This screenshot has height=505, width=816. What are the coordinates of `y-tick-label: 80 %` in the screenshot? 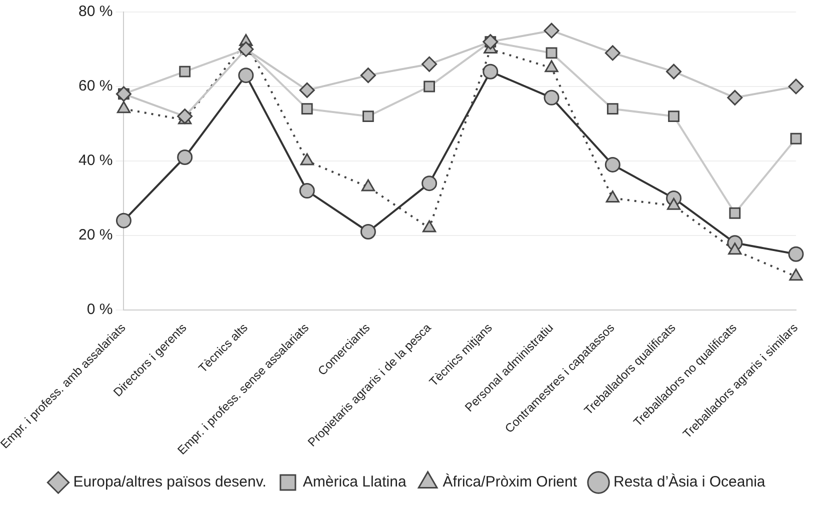 It's located at (95, 11).